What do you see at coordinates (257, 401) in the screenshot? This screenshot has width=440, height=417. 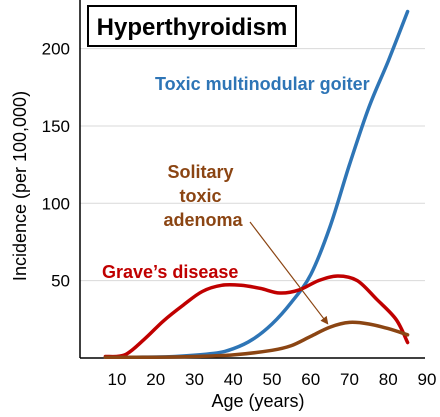 I see `x-axis-title: Age (years)` at bounding box center [257, 401].